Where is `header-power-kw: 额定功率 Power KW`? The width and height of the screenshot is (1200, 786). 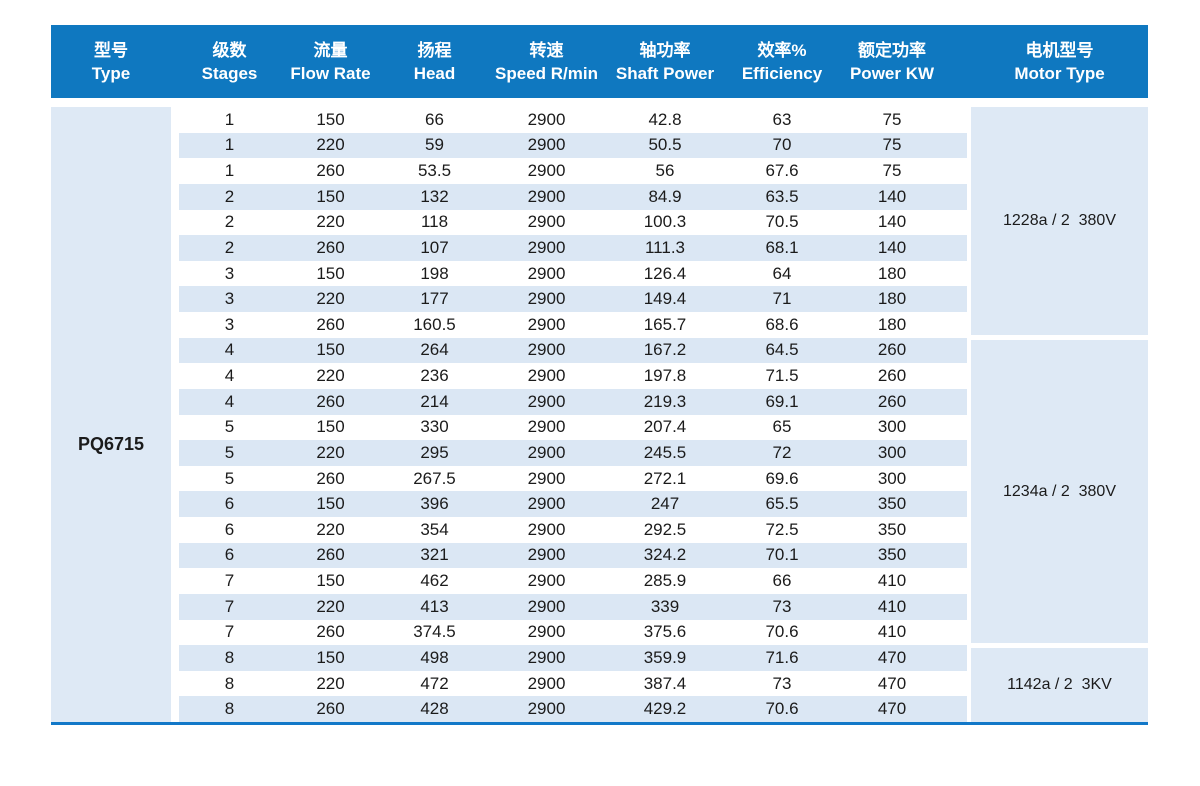 header-power-kw: 额定功率 Power KW is located at coordinates (903, 61).